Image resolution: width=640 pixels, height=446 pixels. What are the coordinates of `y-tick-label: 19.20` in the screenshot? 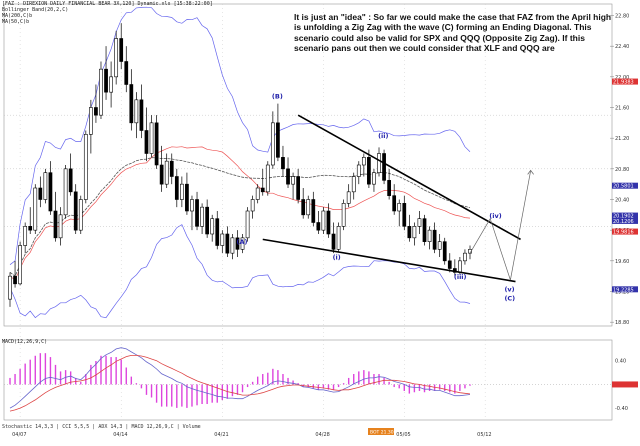 It's located at (622, 293).